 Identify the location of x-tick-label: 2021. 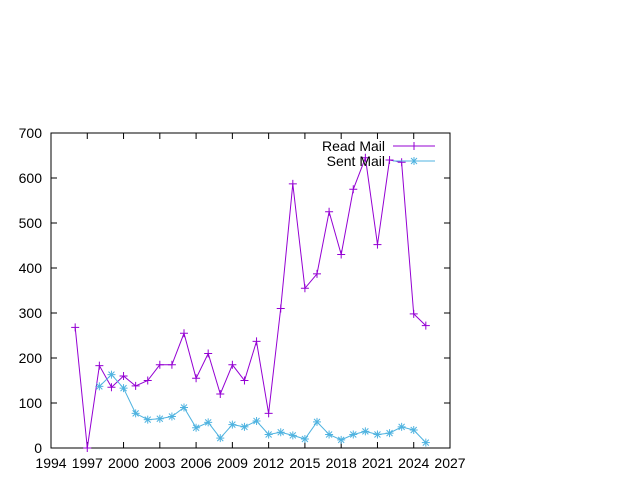
(377, 463).